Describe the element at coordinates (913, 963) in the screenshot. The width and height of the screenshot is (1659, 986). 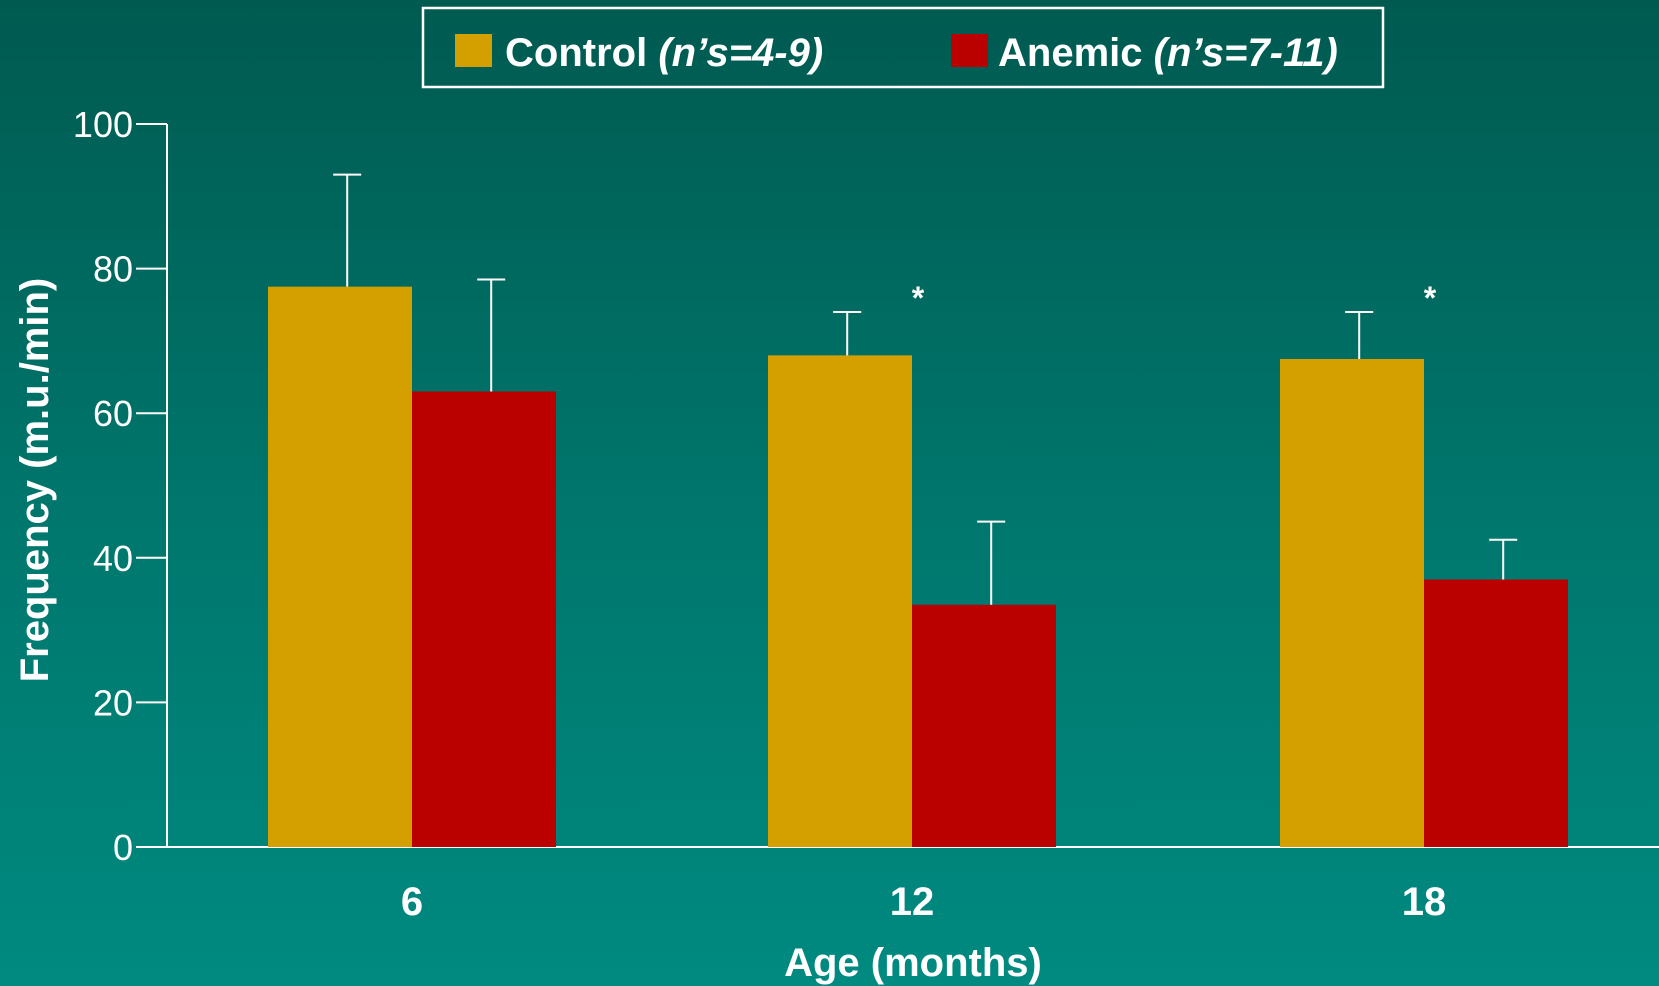
I see `x-axis-title: Age (months)` at that location.